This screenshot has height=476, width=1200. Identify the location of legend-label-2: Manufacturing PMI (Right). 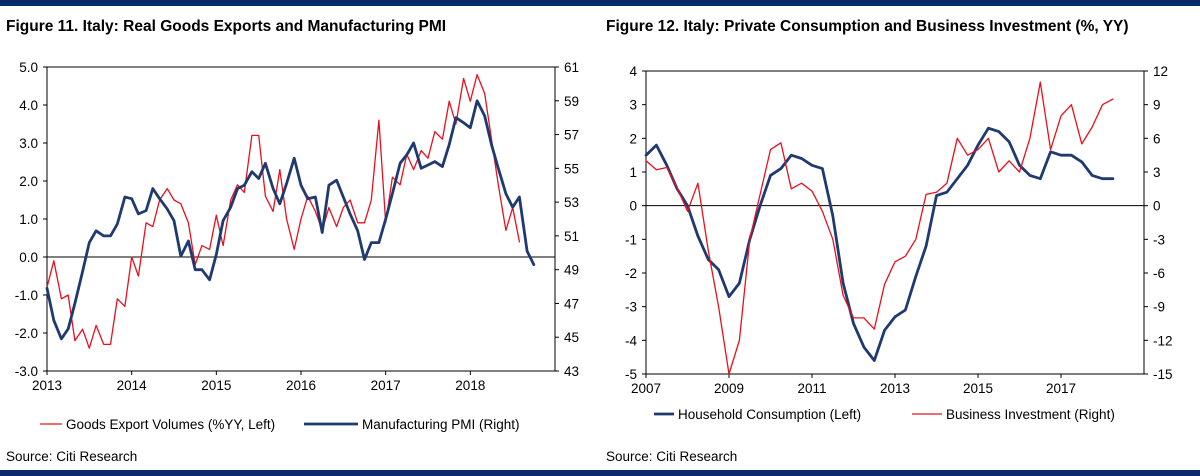
(441, 424).